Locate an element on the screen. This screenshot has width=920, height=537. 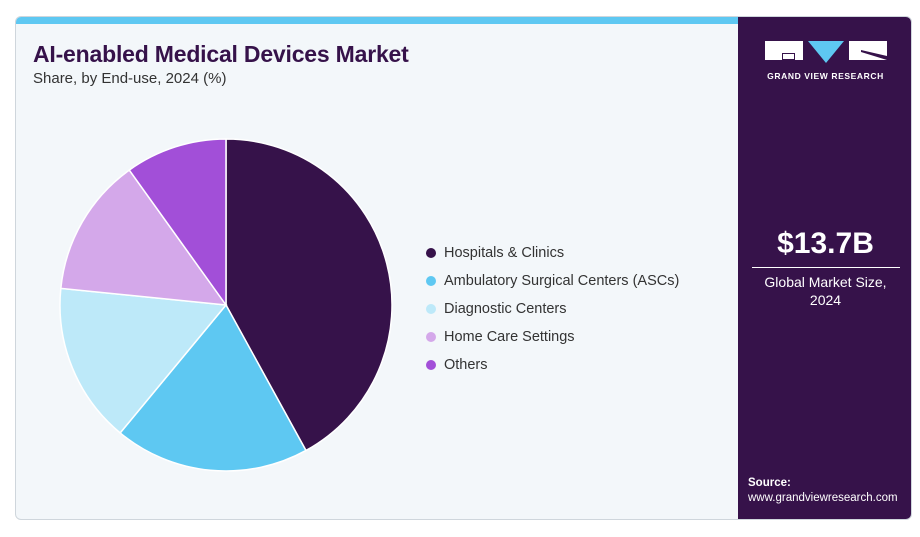
pie-slice-ambulatory-surgical-centers-ascs is located at coordinates (213, 387).